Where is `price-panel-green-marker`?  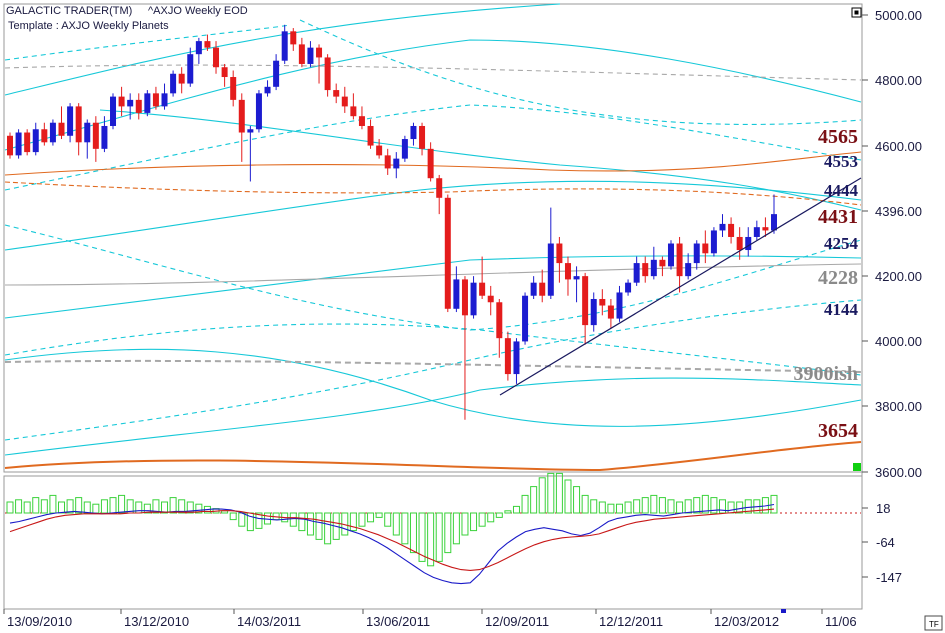 price-panel-green-marker is located at coordinates (857, 467).